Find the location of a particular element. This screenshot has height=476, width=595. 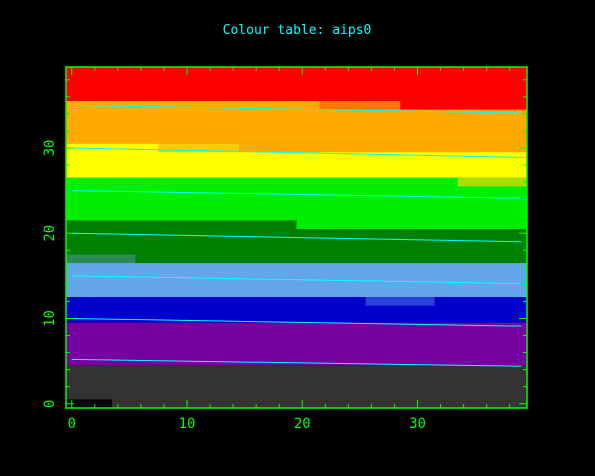

x-tick-label: 20 is located at coordinates (302, 424).